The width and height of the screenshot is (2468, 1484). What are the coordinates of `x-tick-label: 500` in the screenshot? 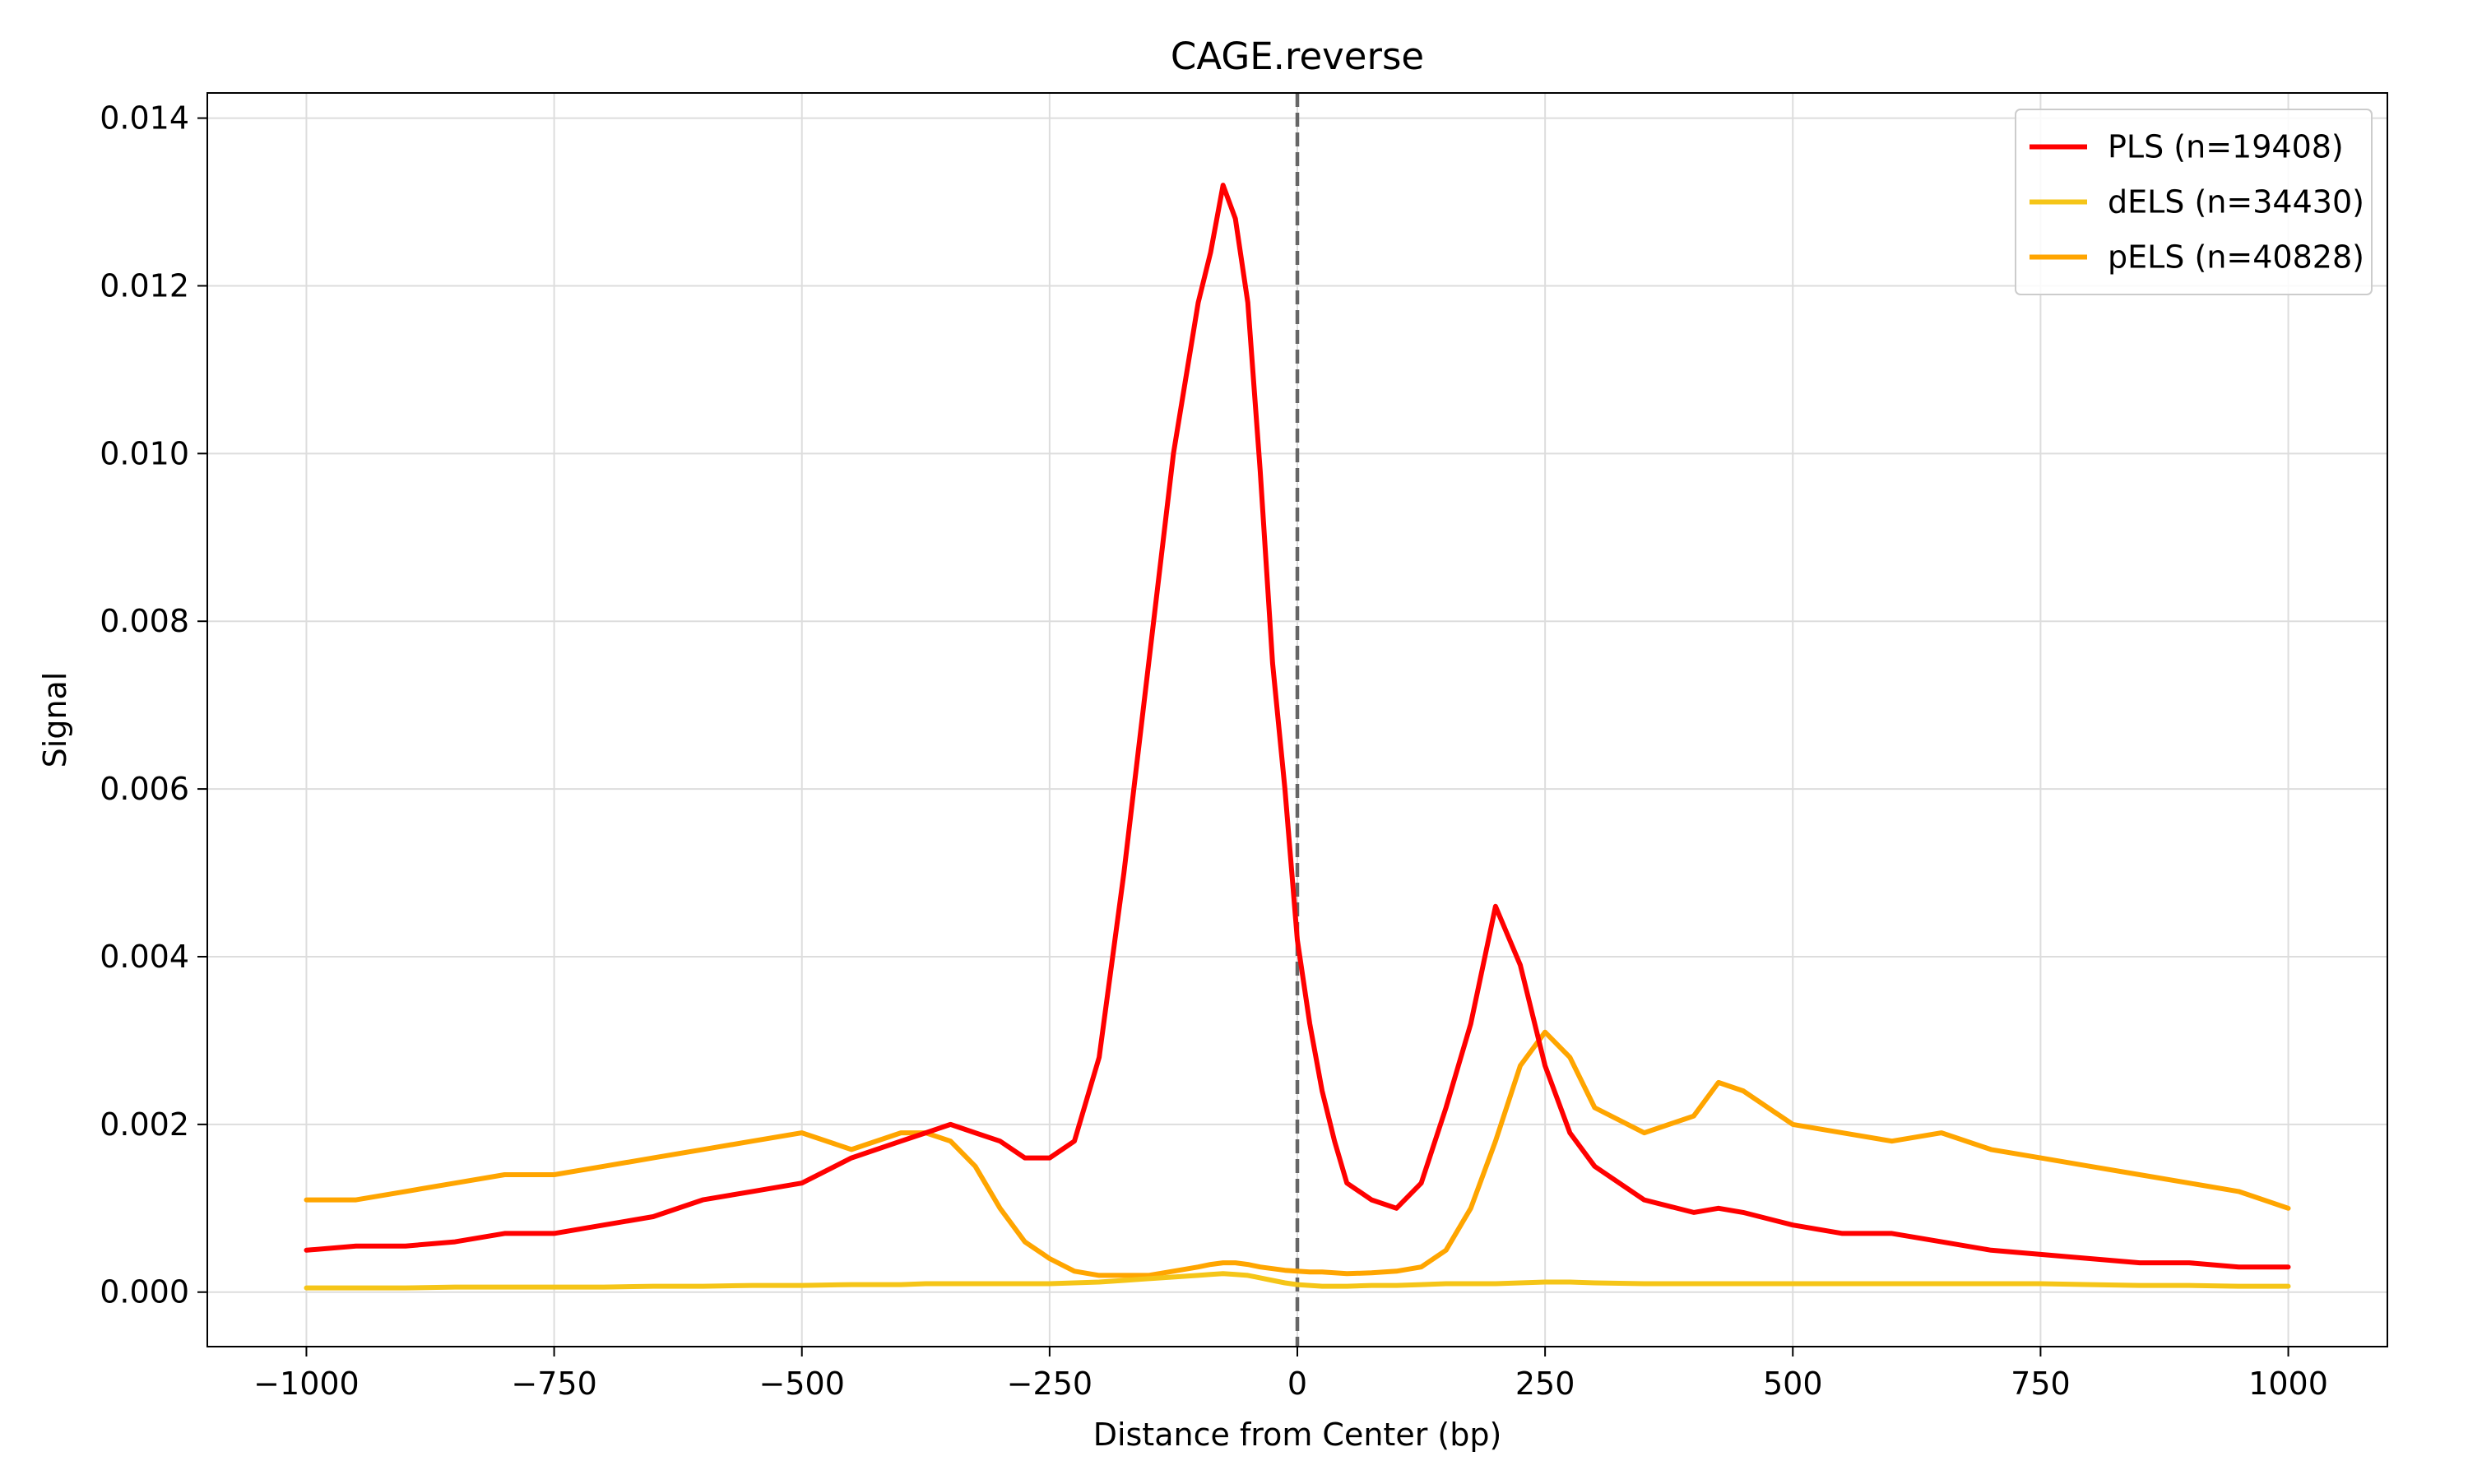 It's located at (1793, 1384).